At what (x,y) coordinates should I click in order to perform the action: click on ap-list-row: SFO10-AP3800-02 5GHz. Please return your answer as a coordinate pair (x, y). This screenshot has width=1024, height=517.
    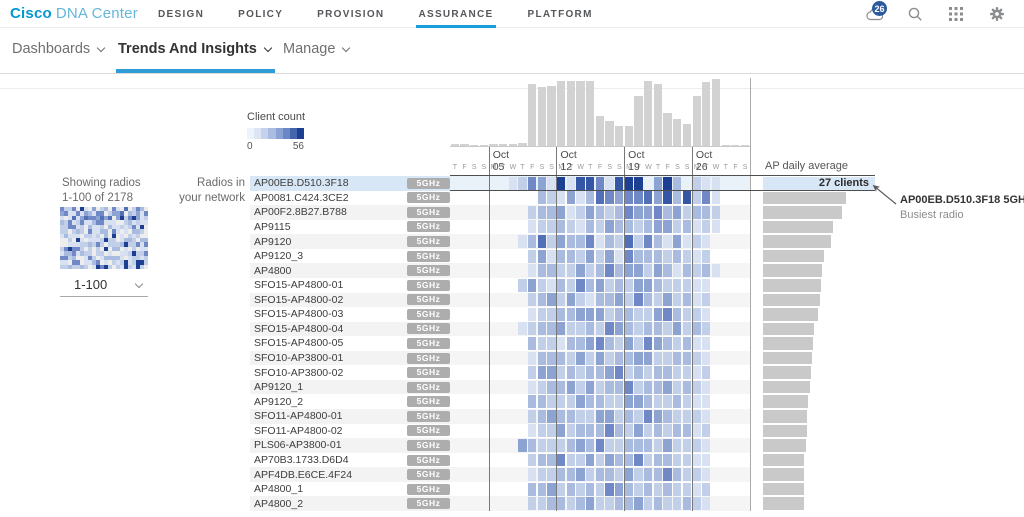
    Looking at the image, I should click on (352, 372).